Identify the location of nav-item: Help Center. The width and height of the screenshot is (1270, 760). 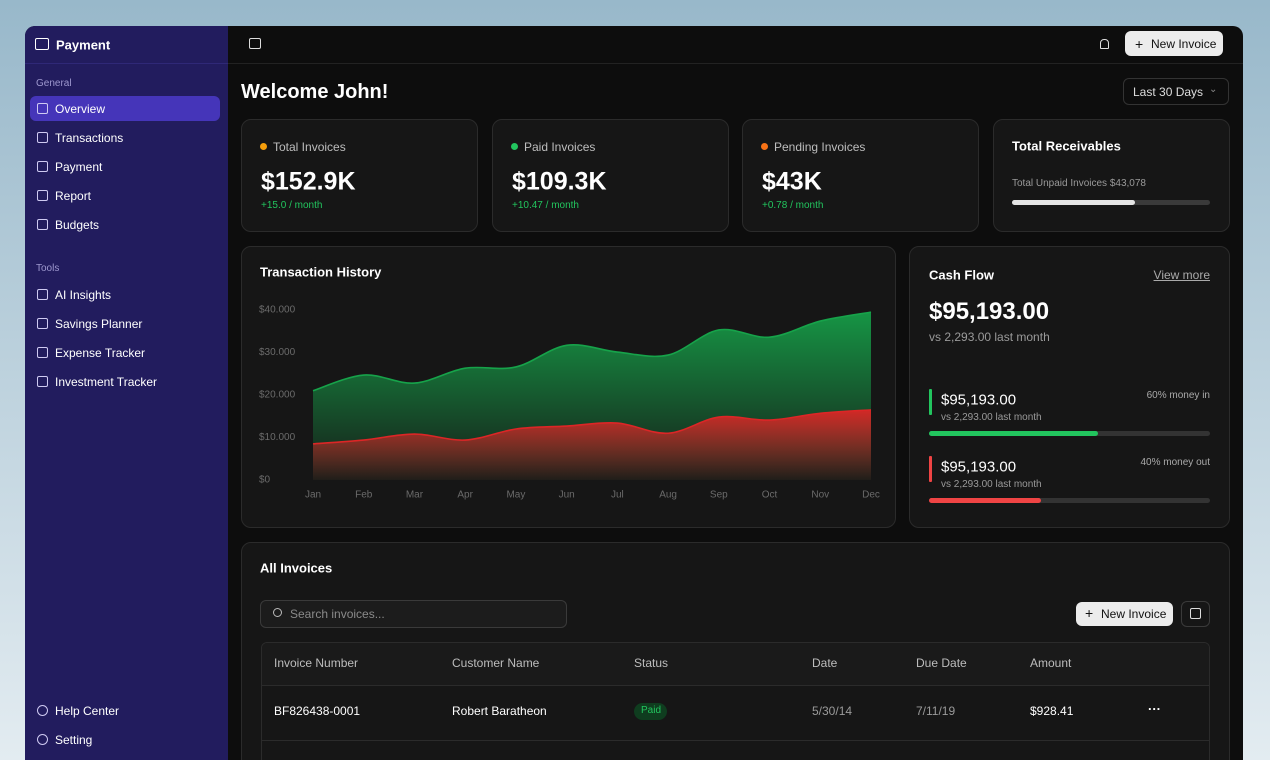
(87, 711).